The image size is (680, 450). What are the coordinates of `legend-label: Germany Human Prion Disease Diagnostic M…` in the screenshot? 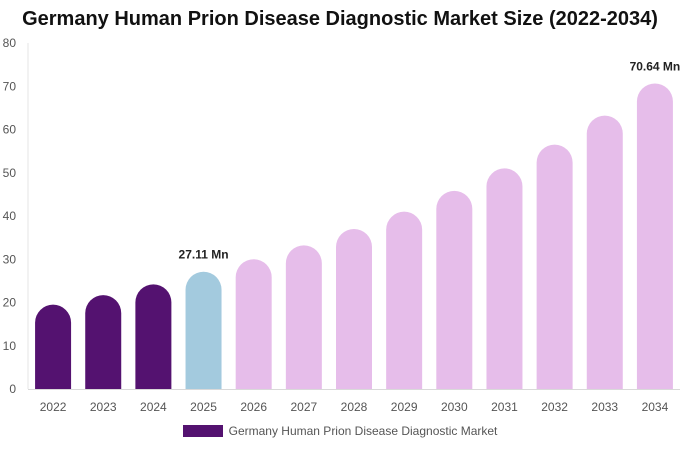 It's located at (363, 431).